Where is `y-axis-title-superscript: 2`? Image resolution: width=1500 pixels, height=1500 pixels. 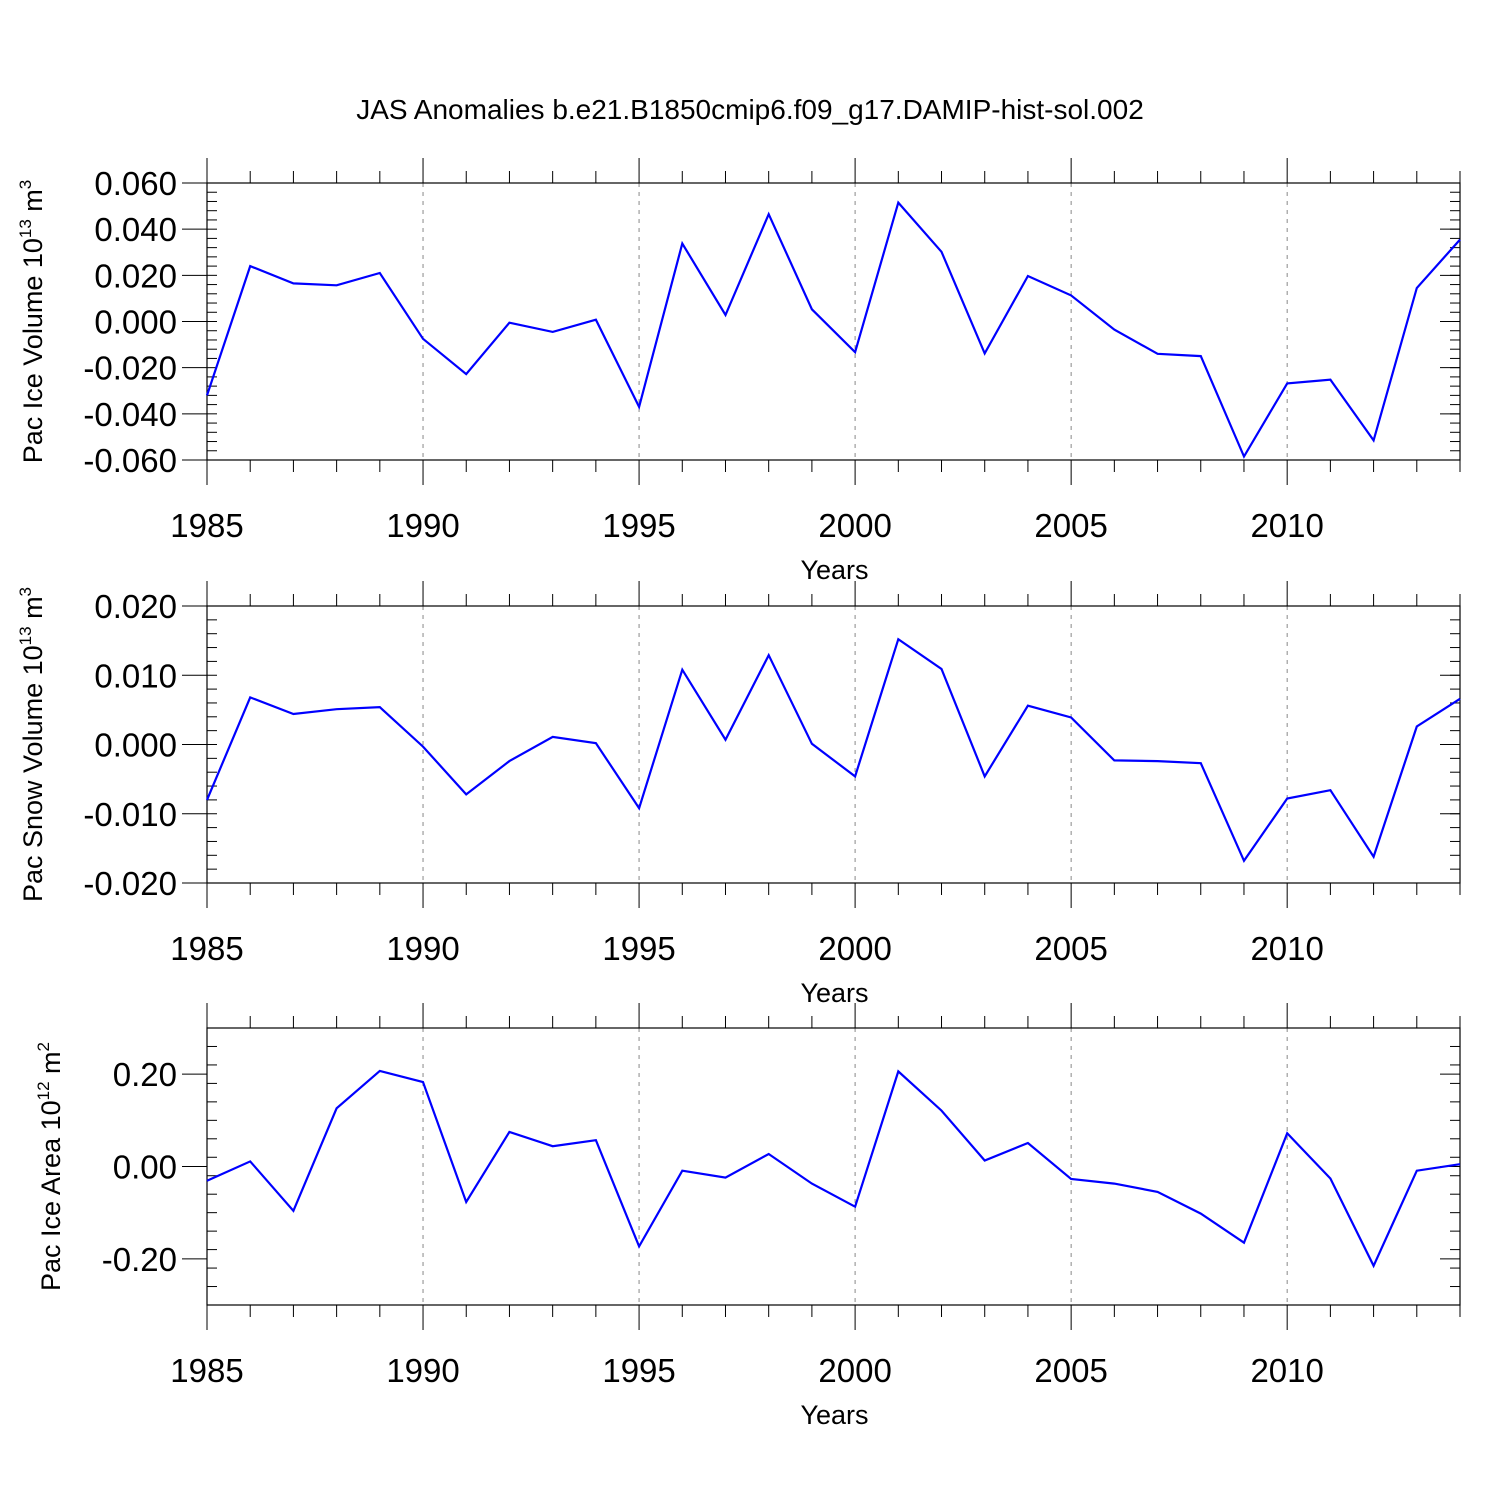 y-axis-title-superscript: 2 is located at coordinates (43, 1046).